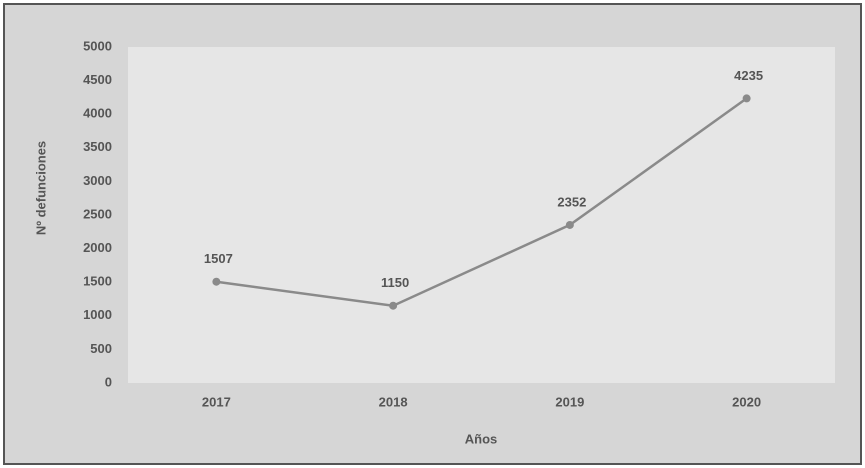 The height and width of the screenshot is (468, 865). I want to click on y-tick-label: 4000, so click(97, 113).